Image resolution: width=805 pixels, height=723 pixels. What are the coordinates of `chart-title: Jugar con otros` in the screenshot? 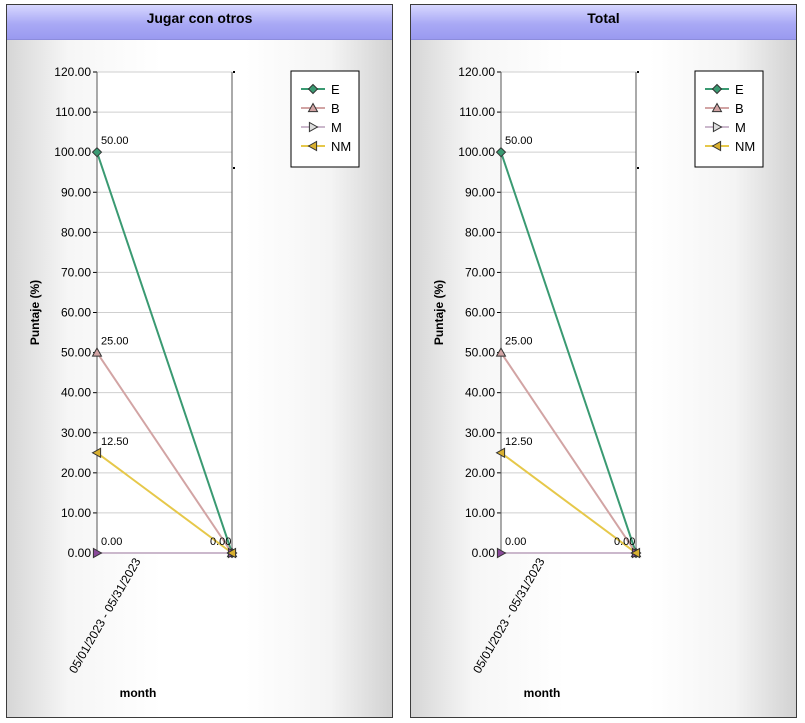 It's located at (199, 22).